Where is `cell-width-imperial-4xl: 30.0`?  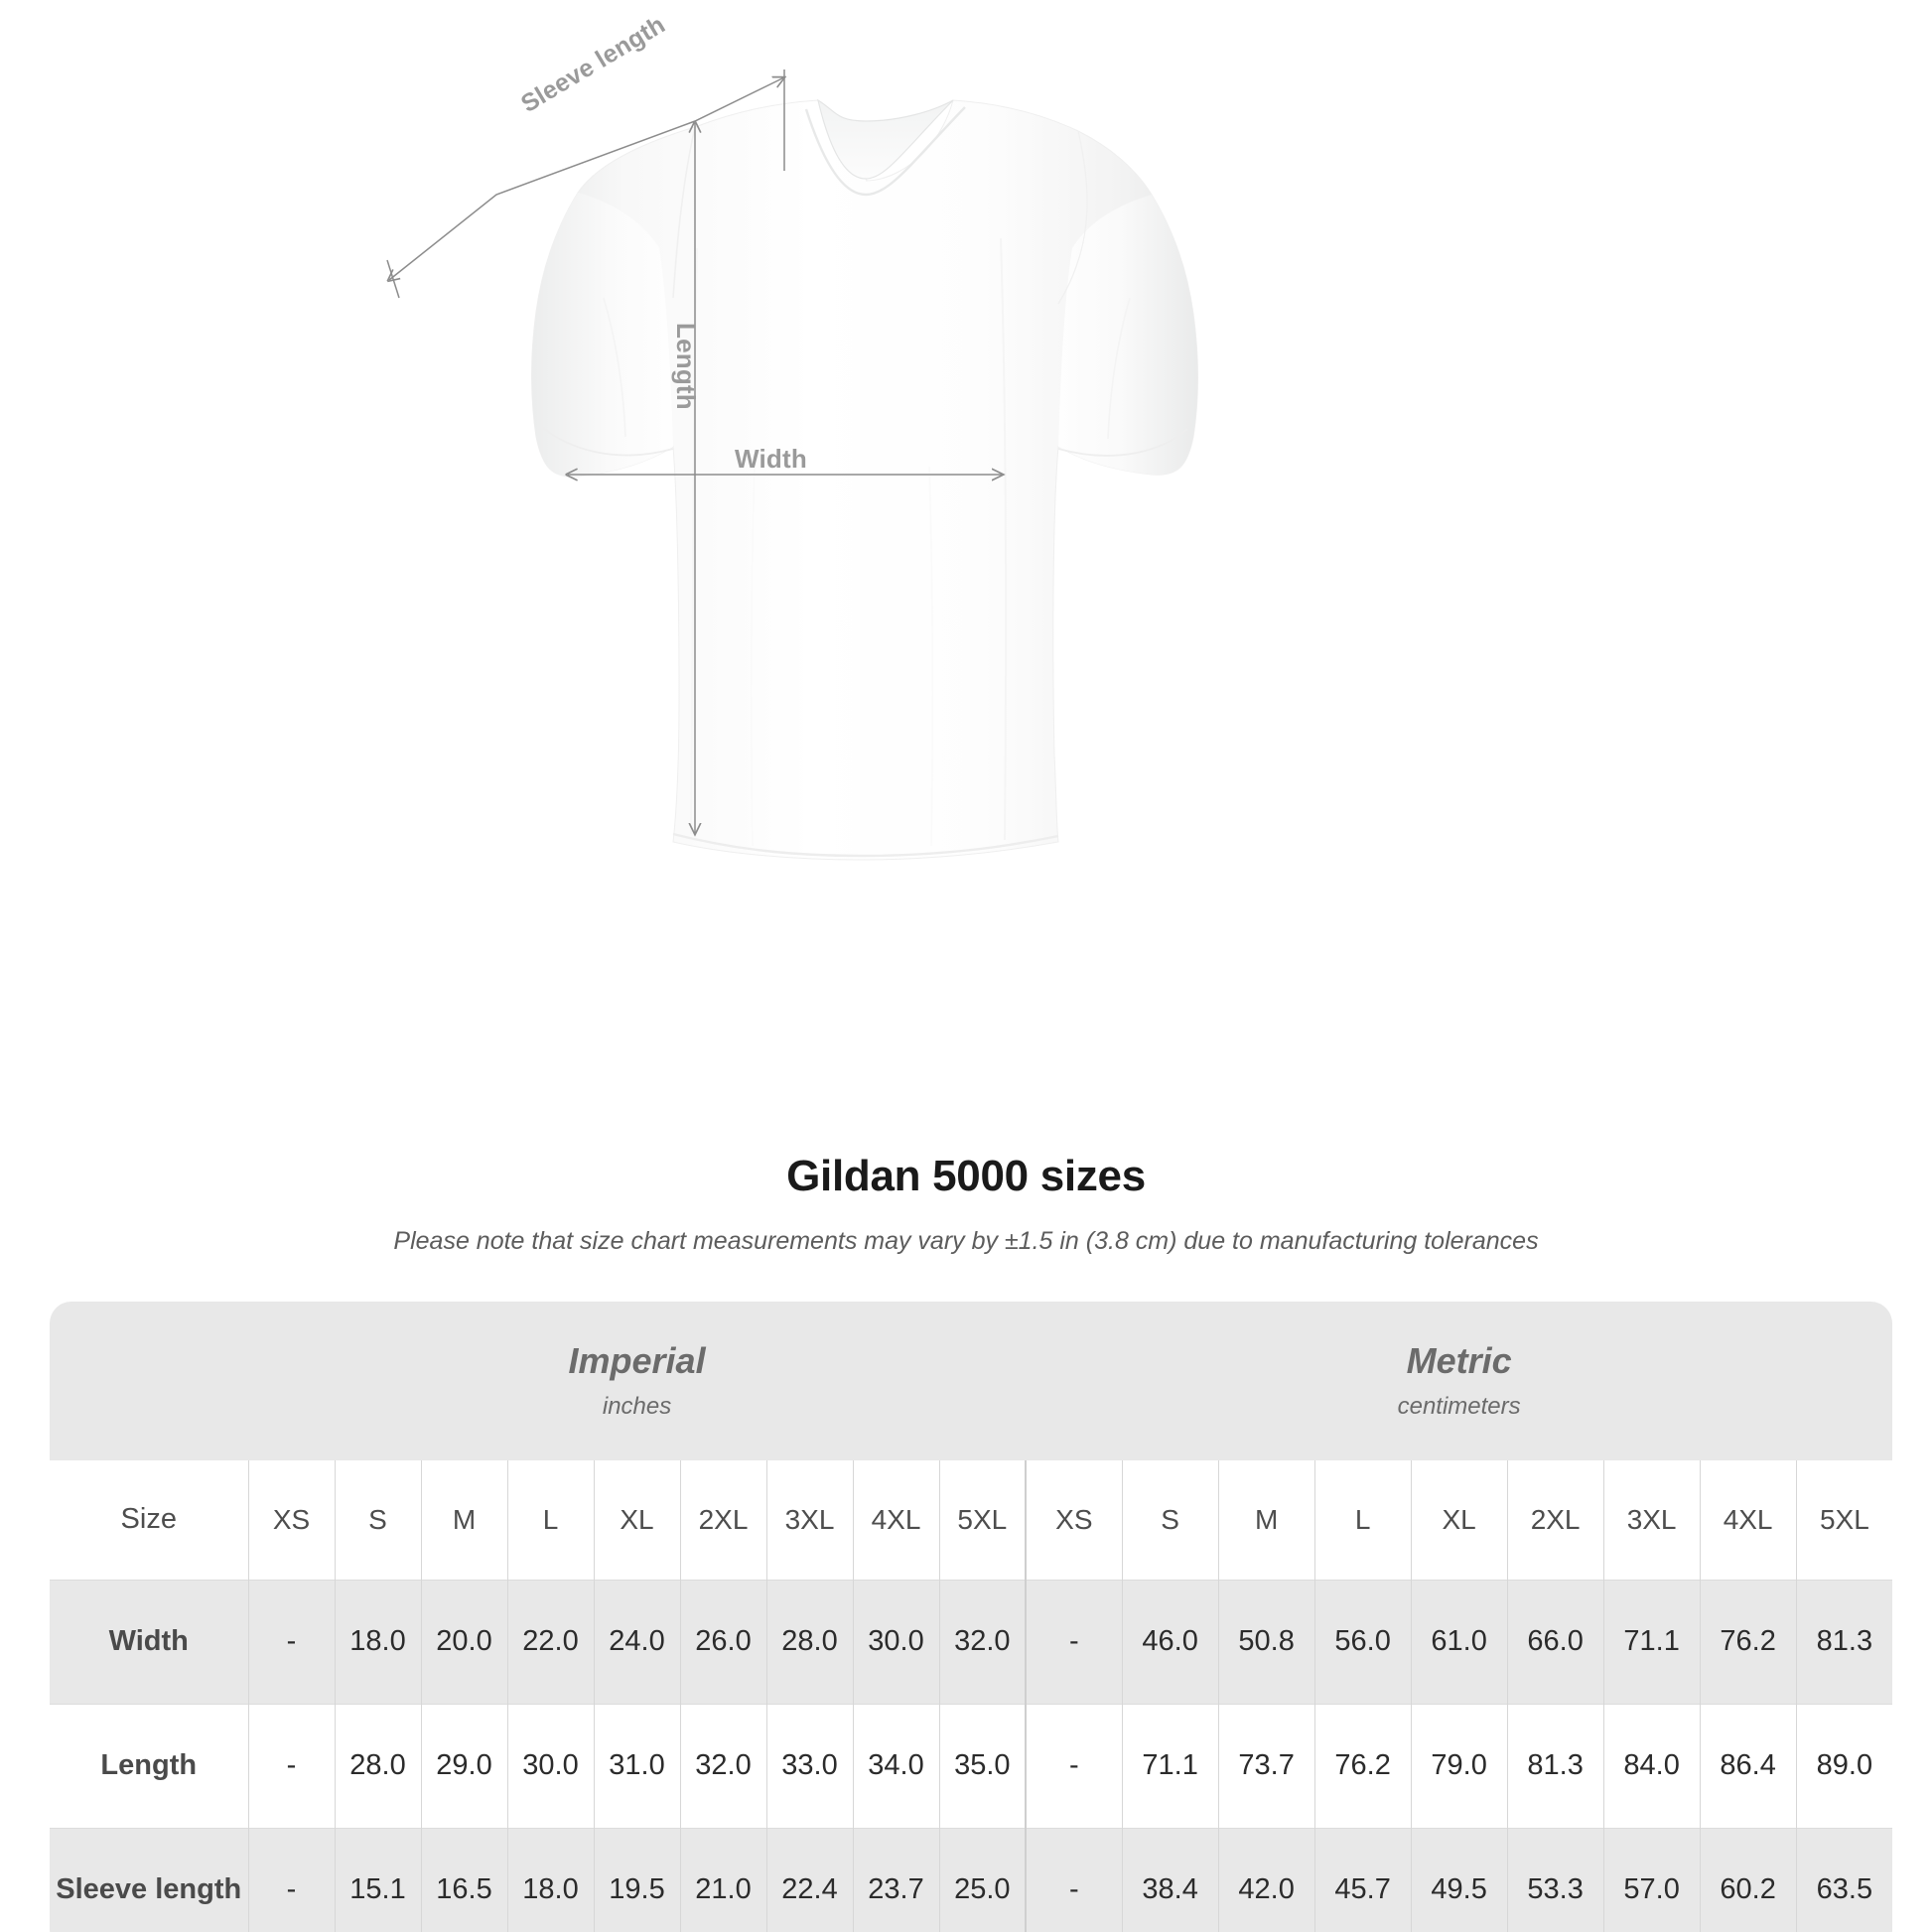 cell-width-imperial-4xl: 30.0 is located at coordinates (895, 1642).